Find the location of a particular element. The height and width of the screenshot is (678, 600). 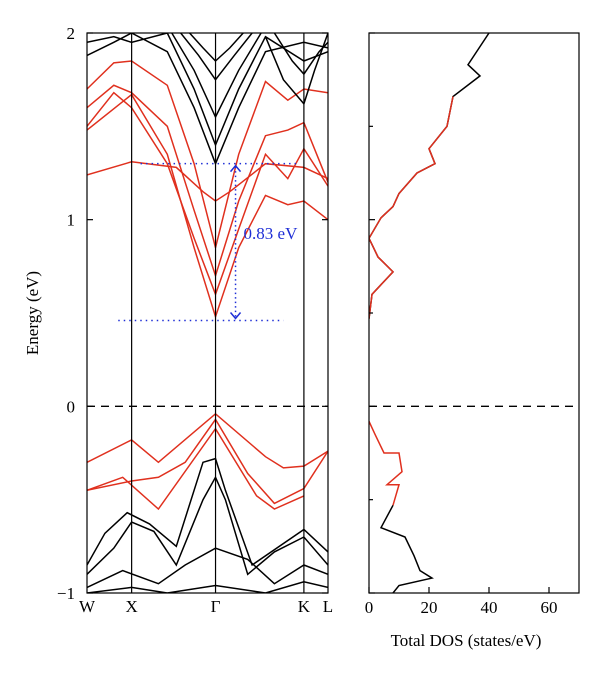

dos-axis-label: Total DOS (states/eV) is located at coordinates (466, 640).